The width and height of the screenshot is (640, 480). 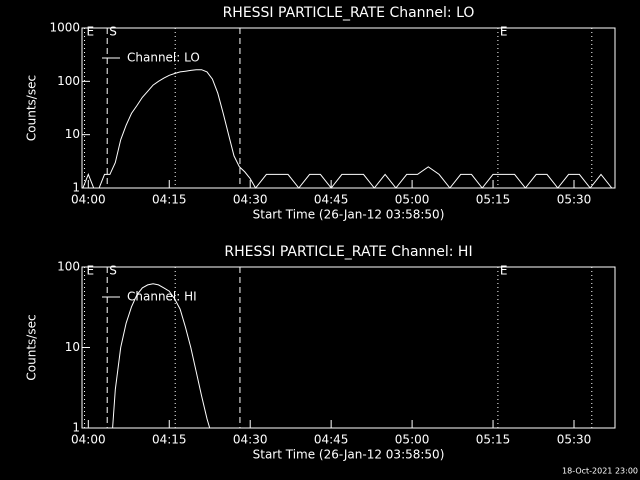 I want to click on data-line, so click(x=161, y=356).